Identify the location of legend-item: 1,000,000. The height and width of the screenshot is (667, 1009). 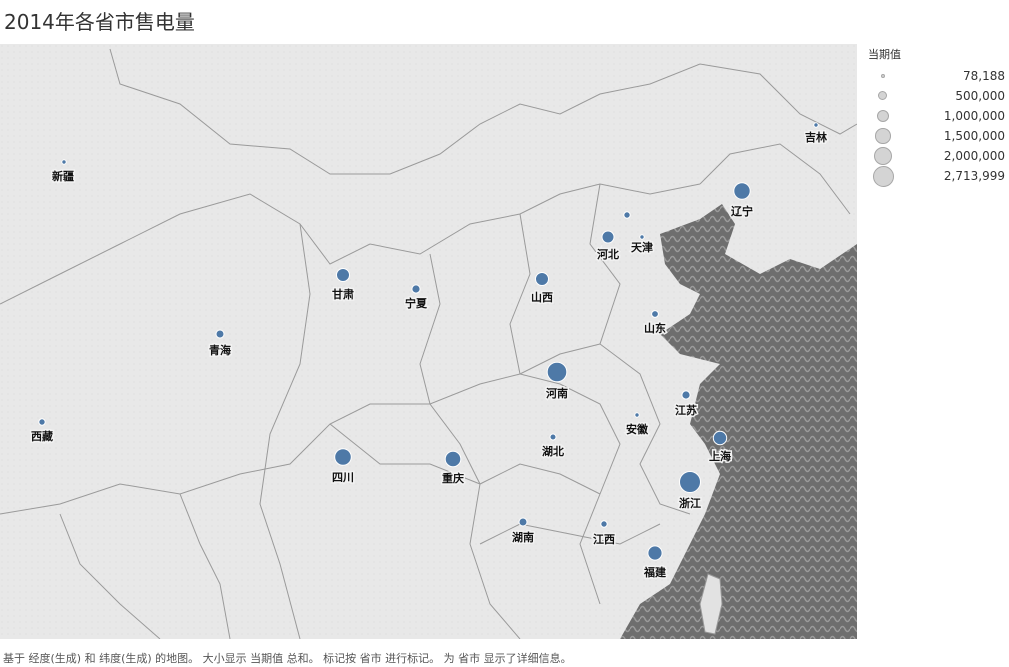
(936, 116).